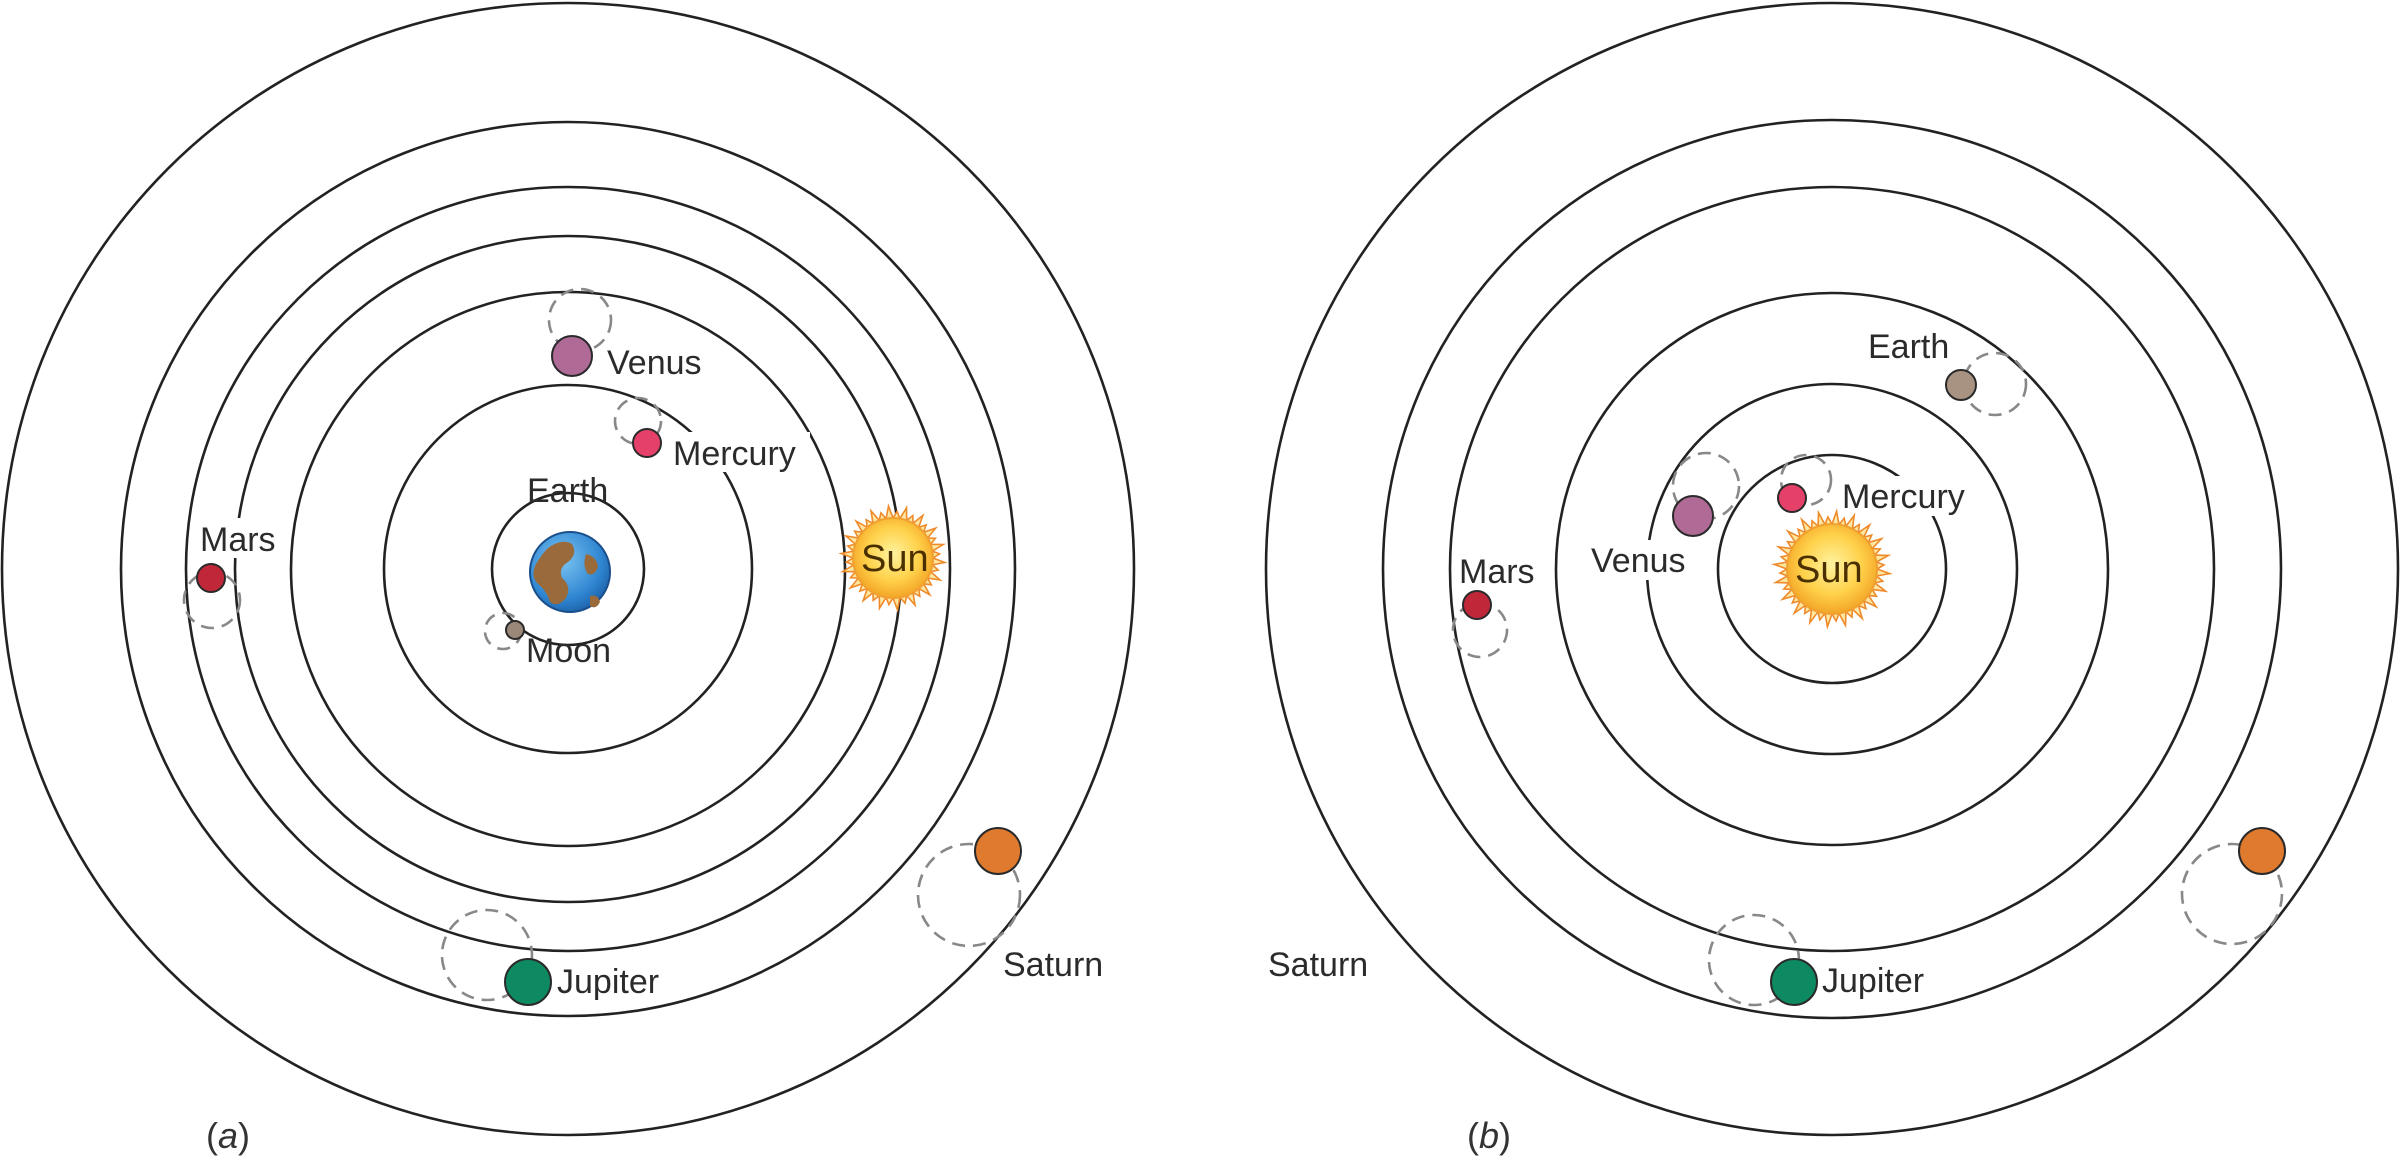 This screenshot has width=2400, height=1160. I want to click on label-mercury-a: Mercury, so click(734, 454).